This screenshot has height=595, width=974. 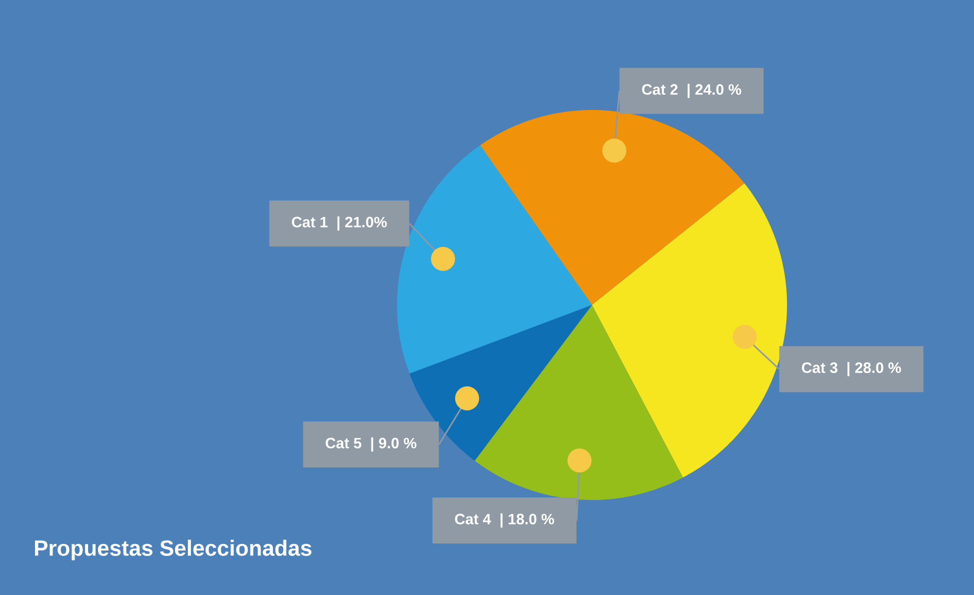 I want to click on slice-label: Cat 2, so click(x=660, y=89).